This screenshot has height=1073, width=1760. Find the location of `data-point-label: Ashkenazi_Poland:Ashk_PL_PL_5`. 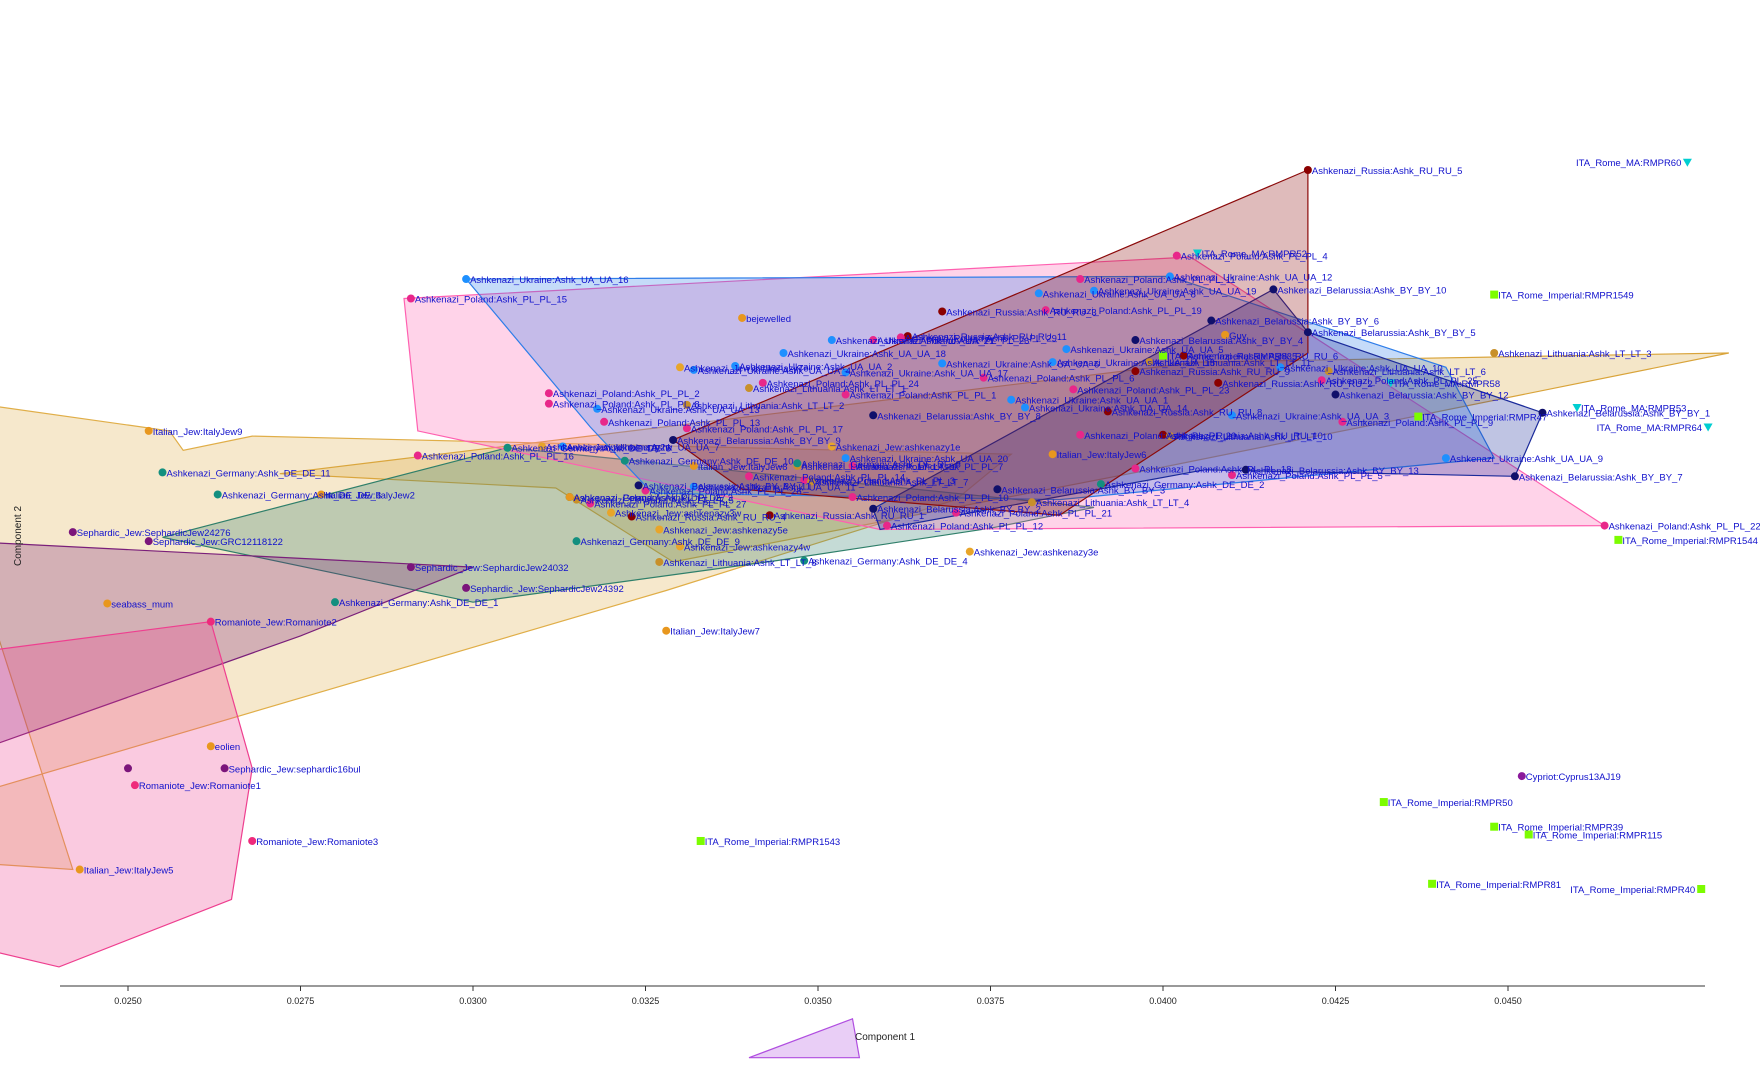

data-point-label: Ashkenazi_Poland:Ashk_PL_PL_5 is located at coordinates (1309, 476).